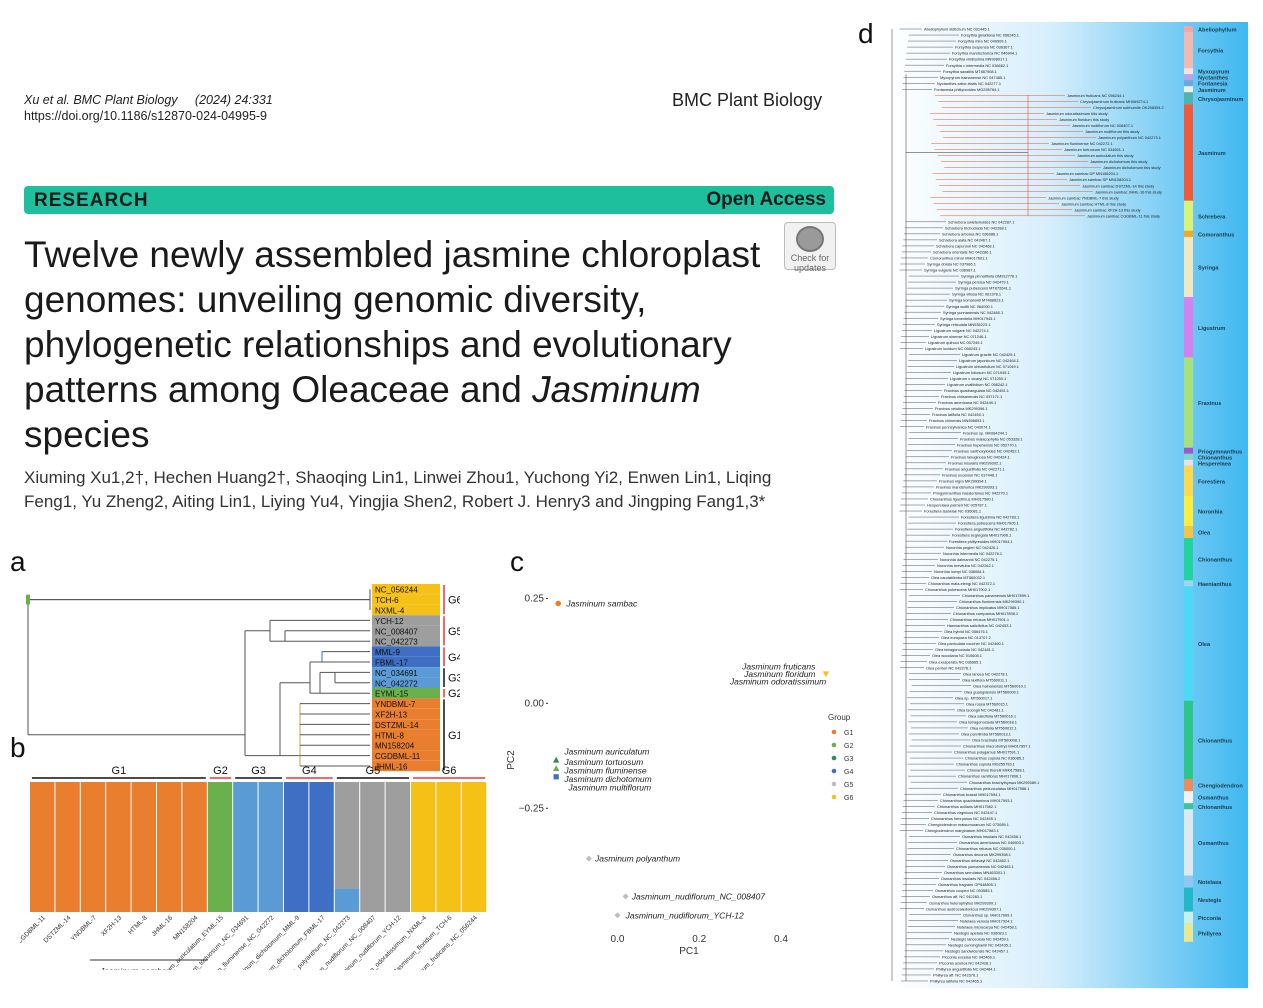 This screenshot has width=1263, height=1008. What do you see at coordinates (981, 535) in the screenshot?
I see `tip-label: Forestiera segregata MH017906.1` at bounding box center [981, 535].